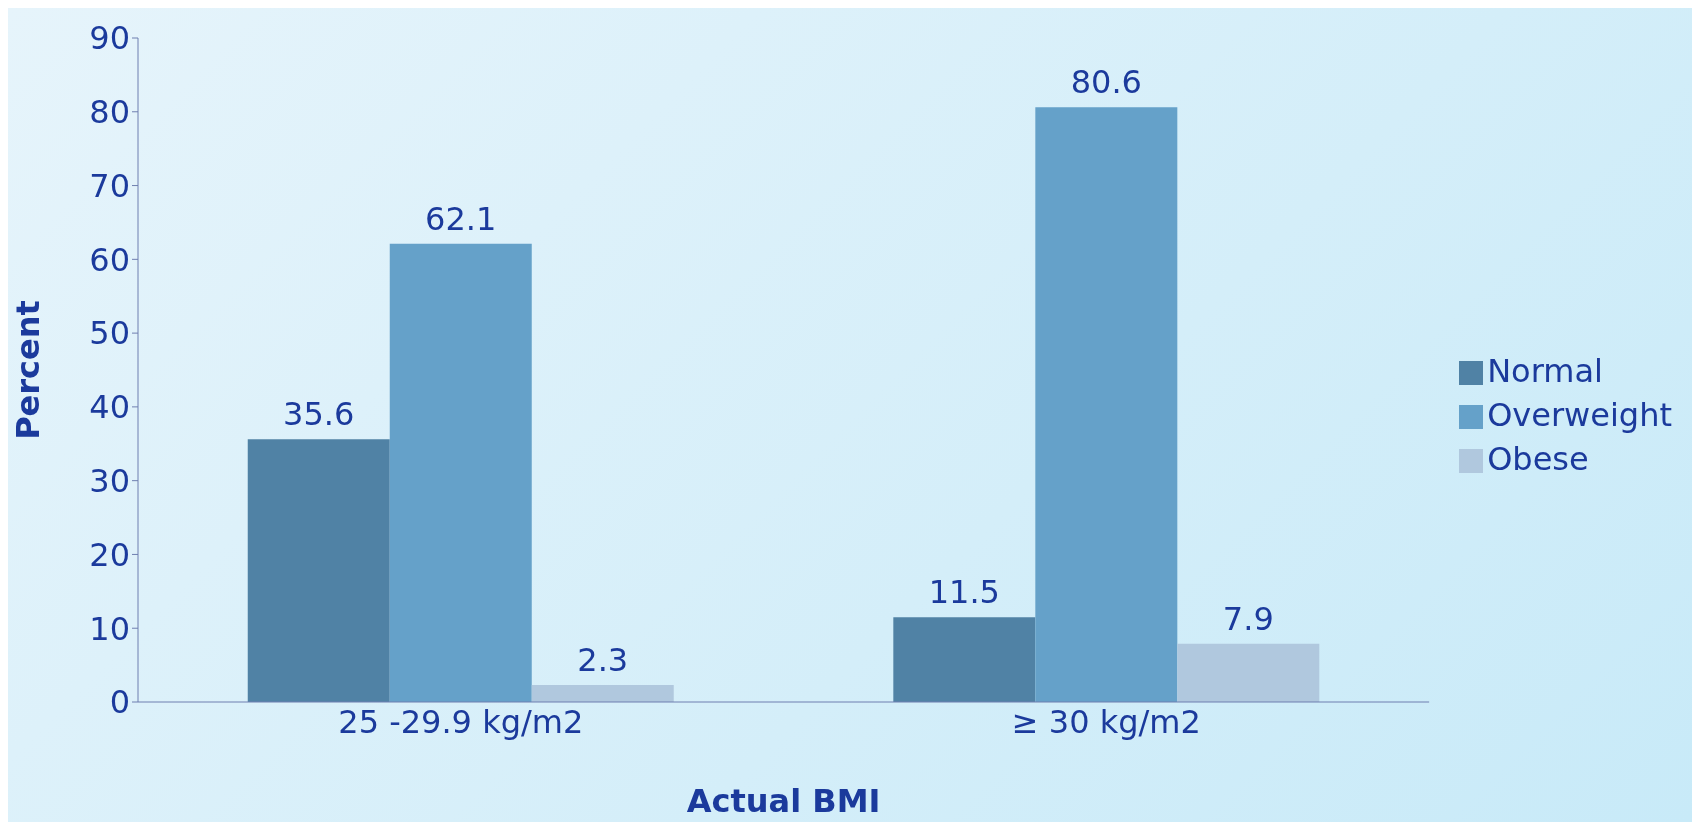  What do you see at coordinates (28, 370) in the screenshot?
I see `y-axis-title: Percent` at bounding box center [28, 370].